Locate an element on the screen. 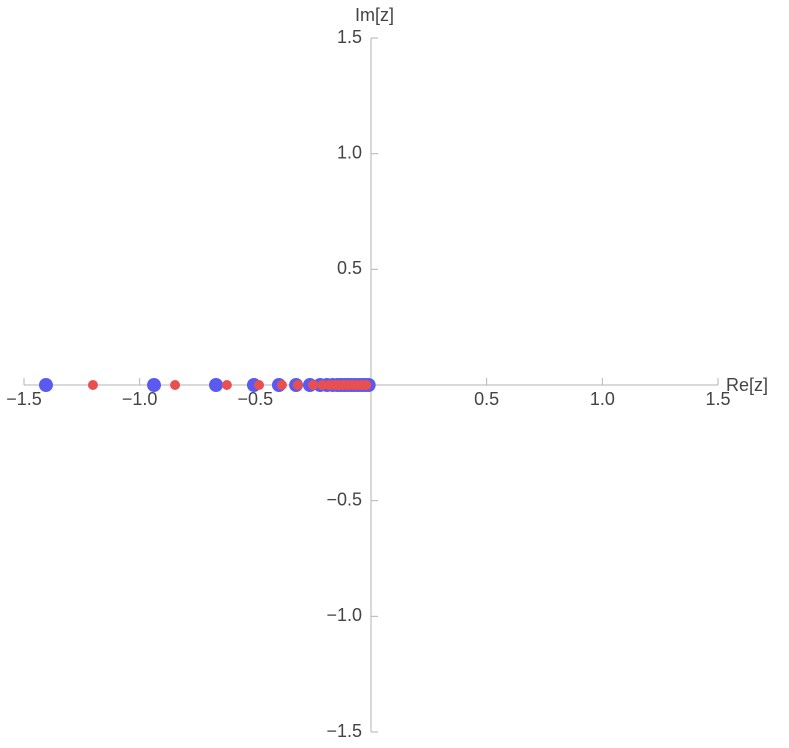 Image resolution: width=789 pixels, height=748 pixels. y-tick-label: −0.5 is located at coordinates (344, 499).